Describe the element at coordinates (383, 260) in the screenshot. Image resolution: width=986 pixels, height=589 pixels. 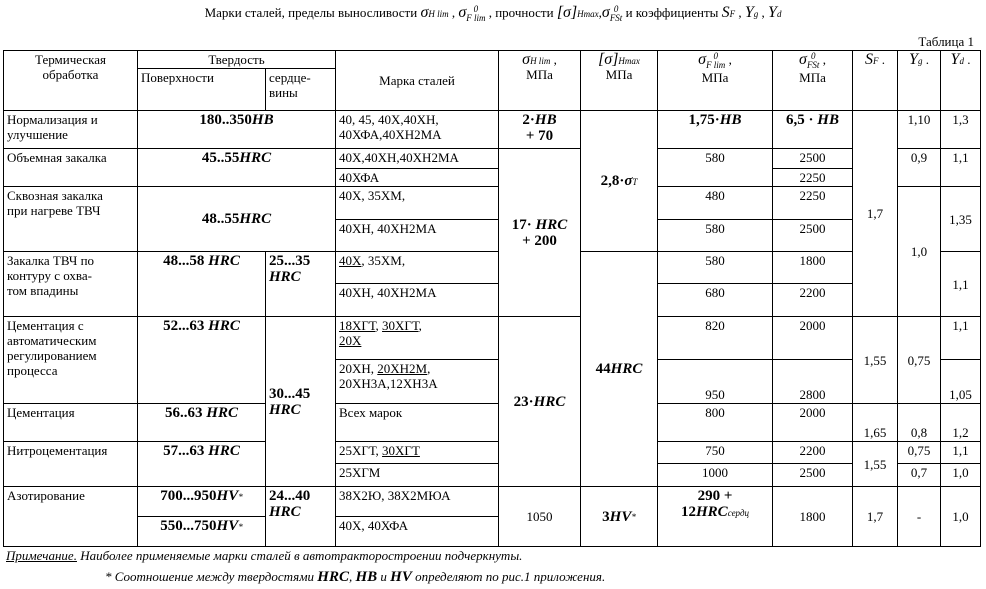
I see `text: , 35ХМ,` at that location.